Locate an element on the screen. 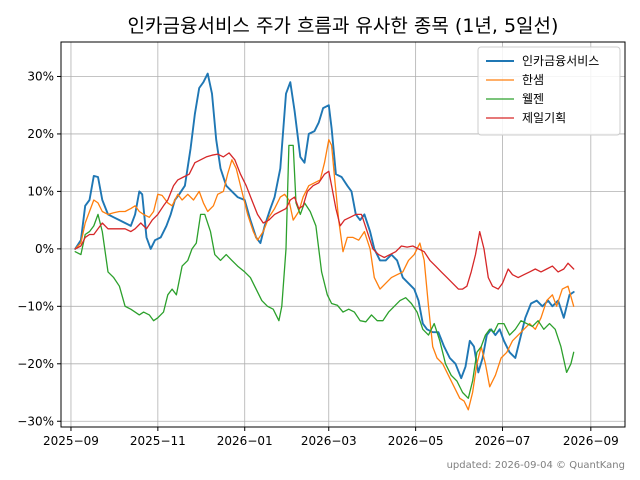  y-tick-label: −10% is located at coordinates (35, 306).